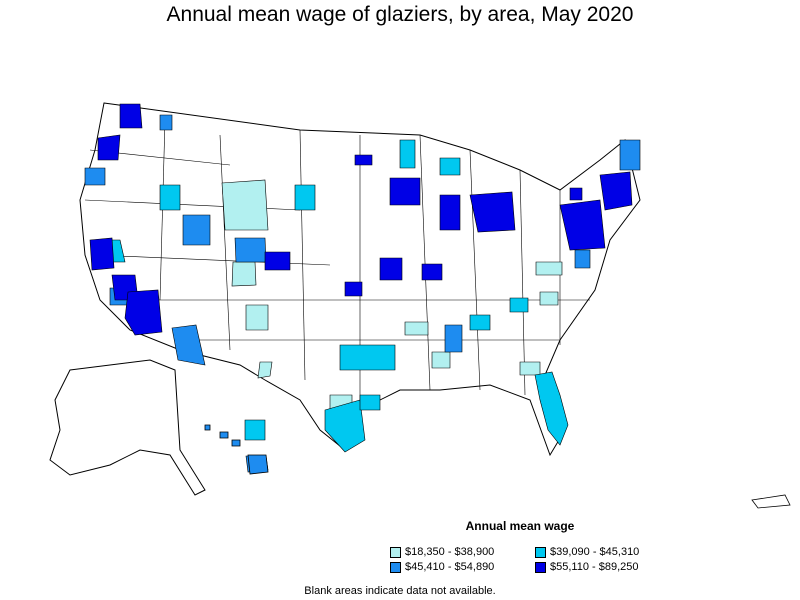 The width and height of the screenshot is (800, 600). I want to click on legend-item: $45,410 - $54,890, so click(442, 567).